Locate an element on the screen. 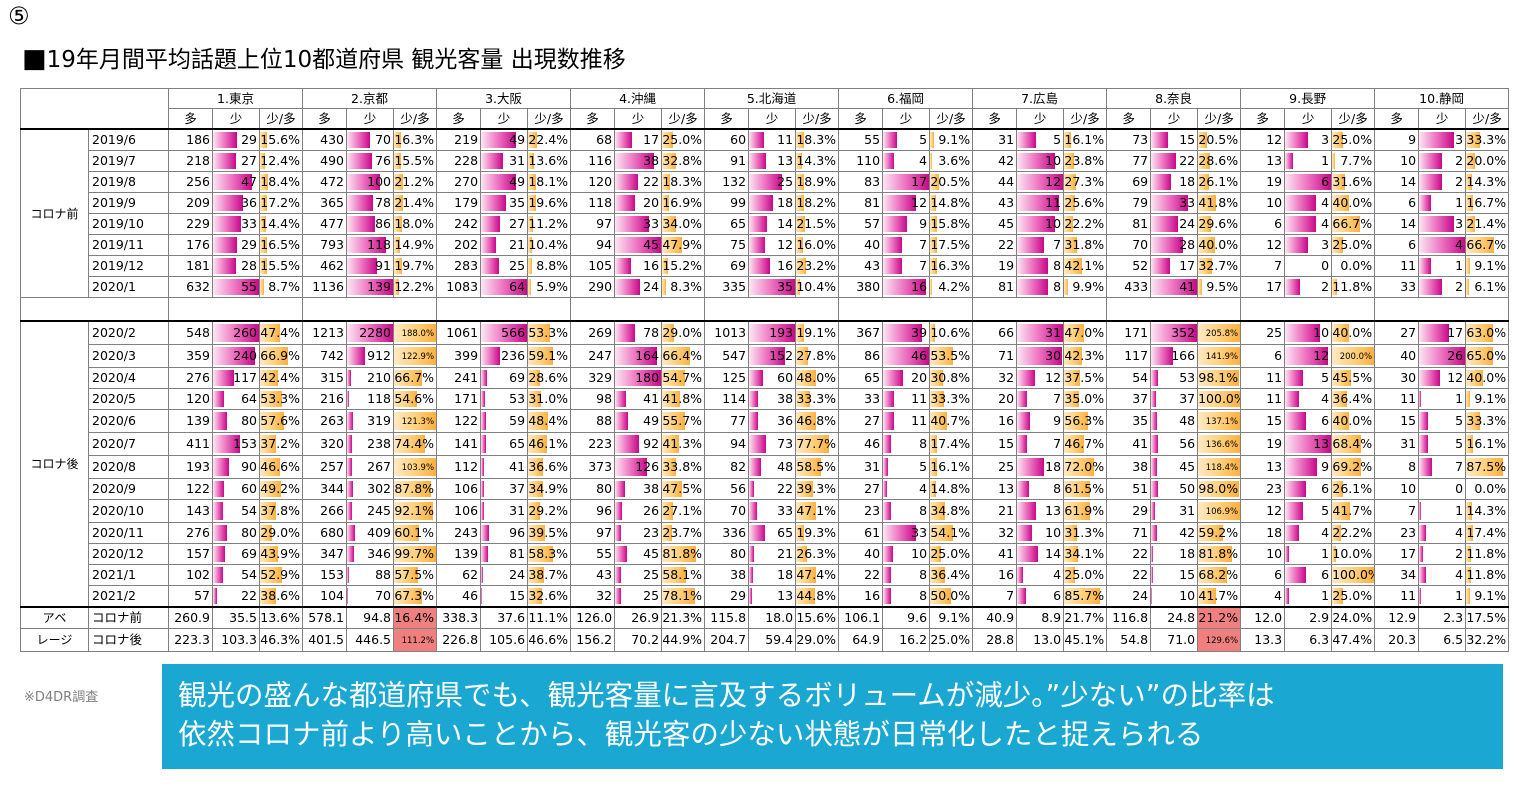  many-count: 77 is located at coordinates (727, 420).